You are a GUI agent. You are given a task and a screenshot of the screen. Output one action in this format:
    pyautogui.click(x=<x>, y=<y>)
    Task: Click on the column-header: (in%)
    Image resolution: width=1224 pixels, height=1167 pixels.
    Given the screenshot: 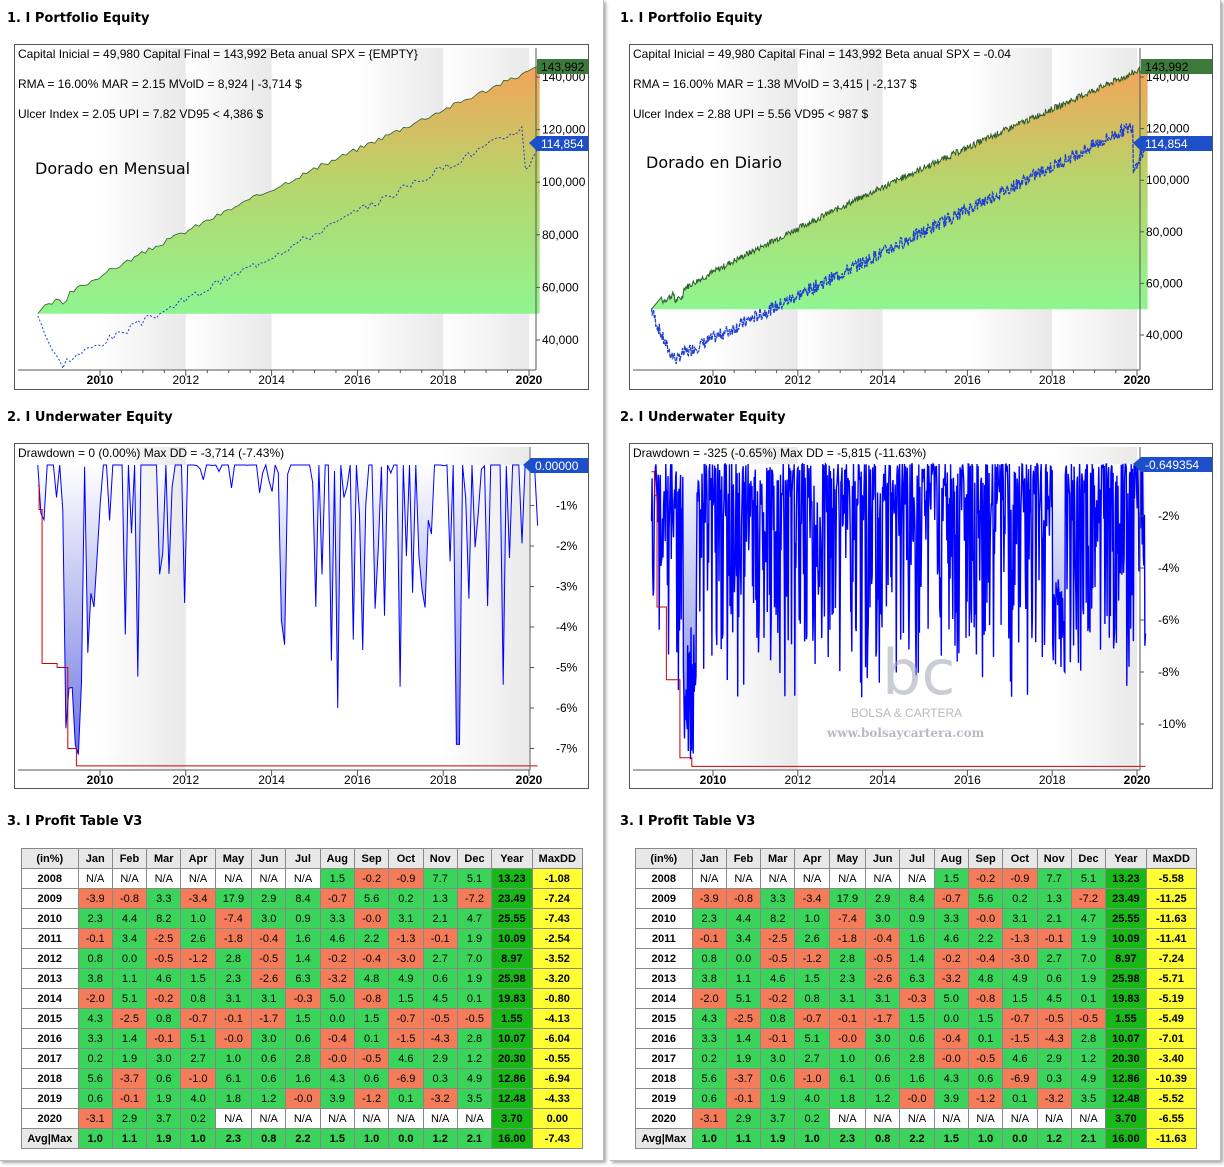 What is the action you would take?
    pyautogui.click(x=50, y=858)
    